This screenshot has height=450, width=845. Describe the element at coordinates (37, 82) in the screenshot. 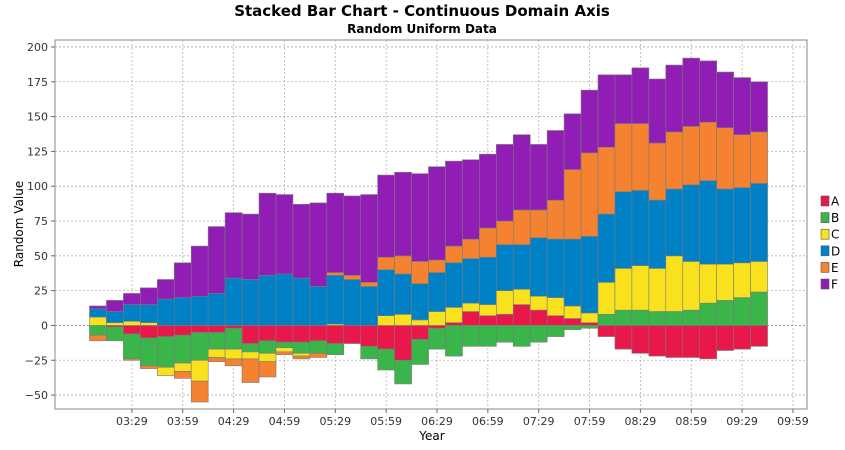

I see `y-tick-label: 175` at that location.